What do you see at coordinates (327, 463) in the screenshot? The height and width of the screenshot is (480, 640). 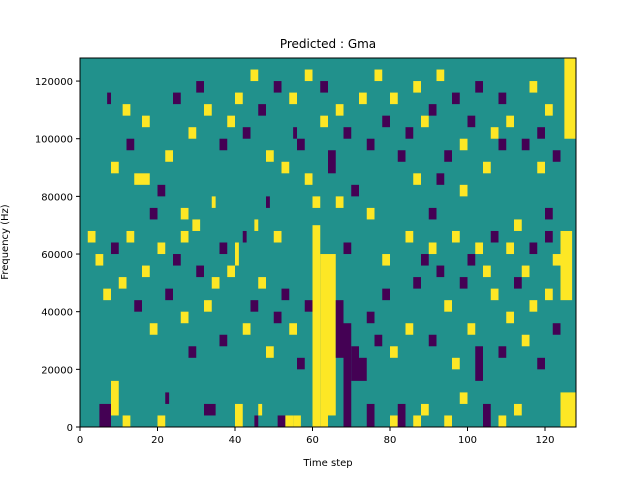 I see `x-axis-label: Time step` at bounding box center [327, 463].